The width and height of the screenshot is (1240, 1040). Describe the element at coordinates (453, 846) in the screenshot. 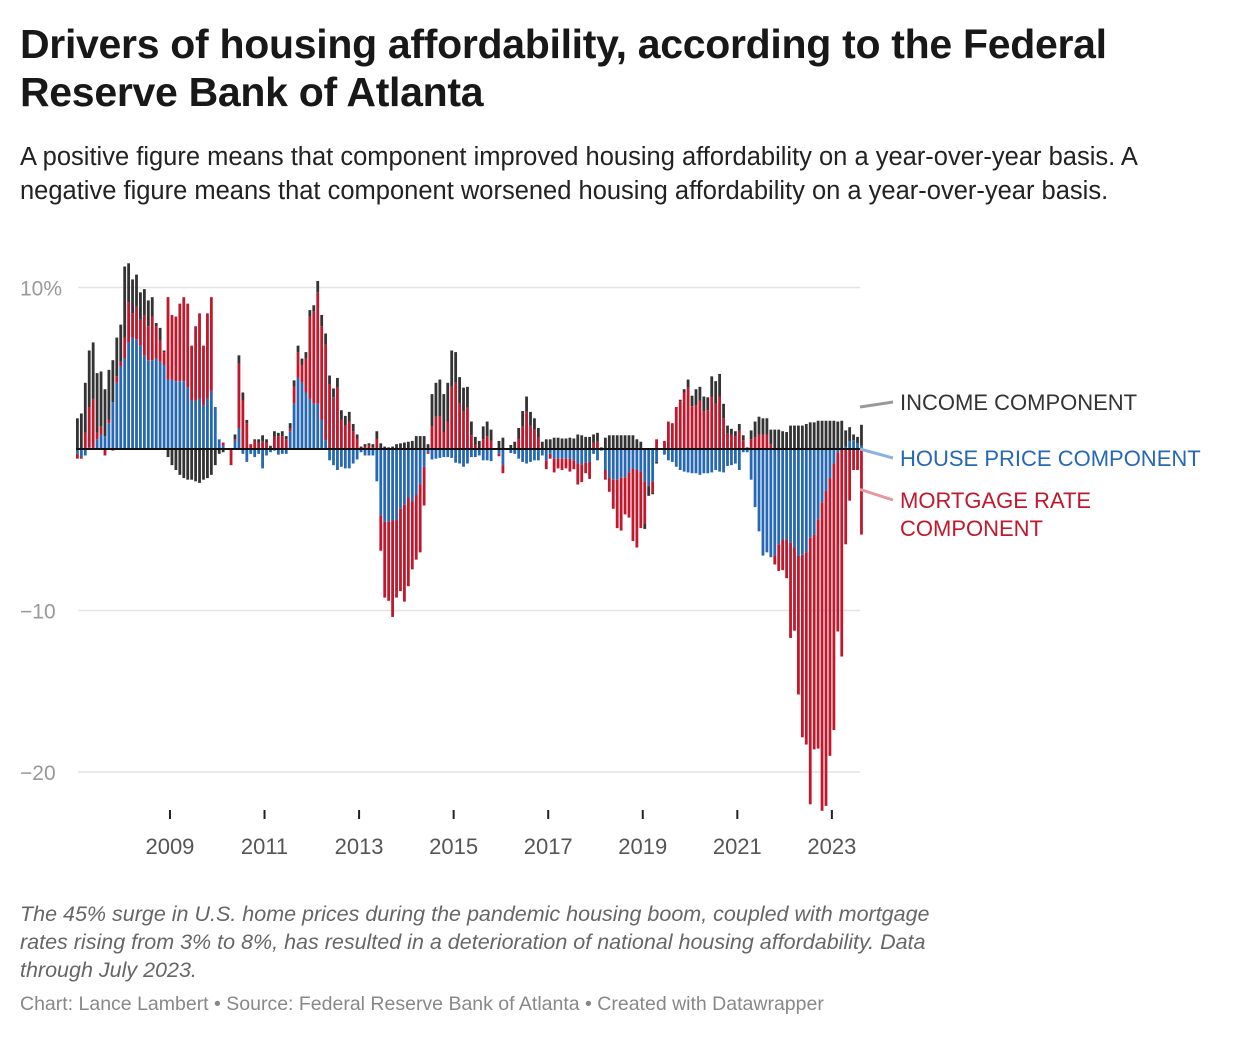

I see `x-tick-label: 2015` at that location.